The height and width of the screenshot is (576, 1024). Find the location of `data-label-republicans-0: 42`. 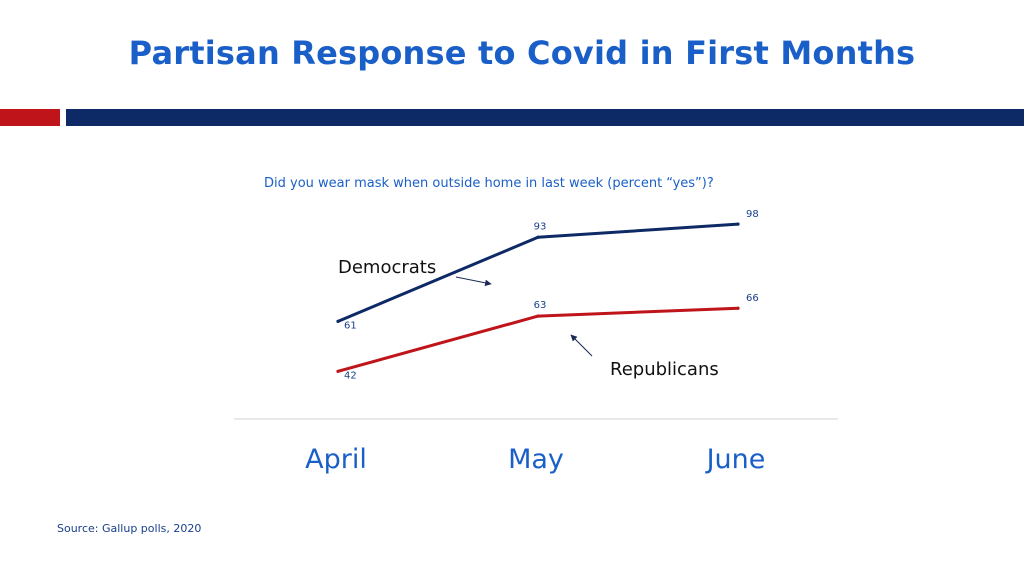

data-label-republicans-0: 42 is located at coordinates (350, 375).